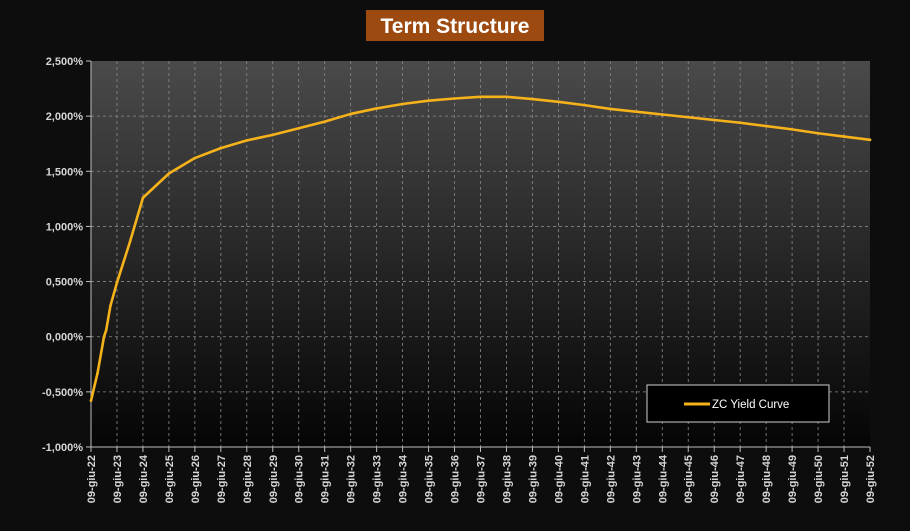  I want to click on x-tick-label: 09-giu-27, so click(222, 479).